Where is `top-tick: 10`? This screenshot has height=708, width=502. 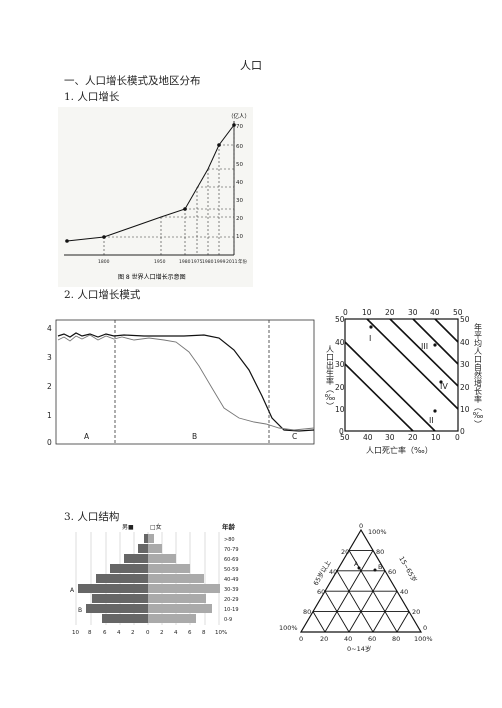 top-tick: 10 is located at coordinates (367, 312).